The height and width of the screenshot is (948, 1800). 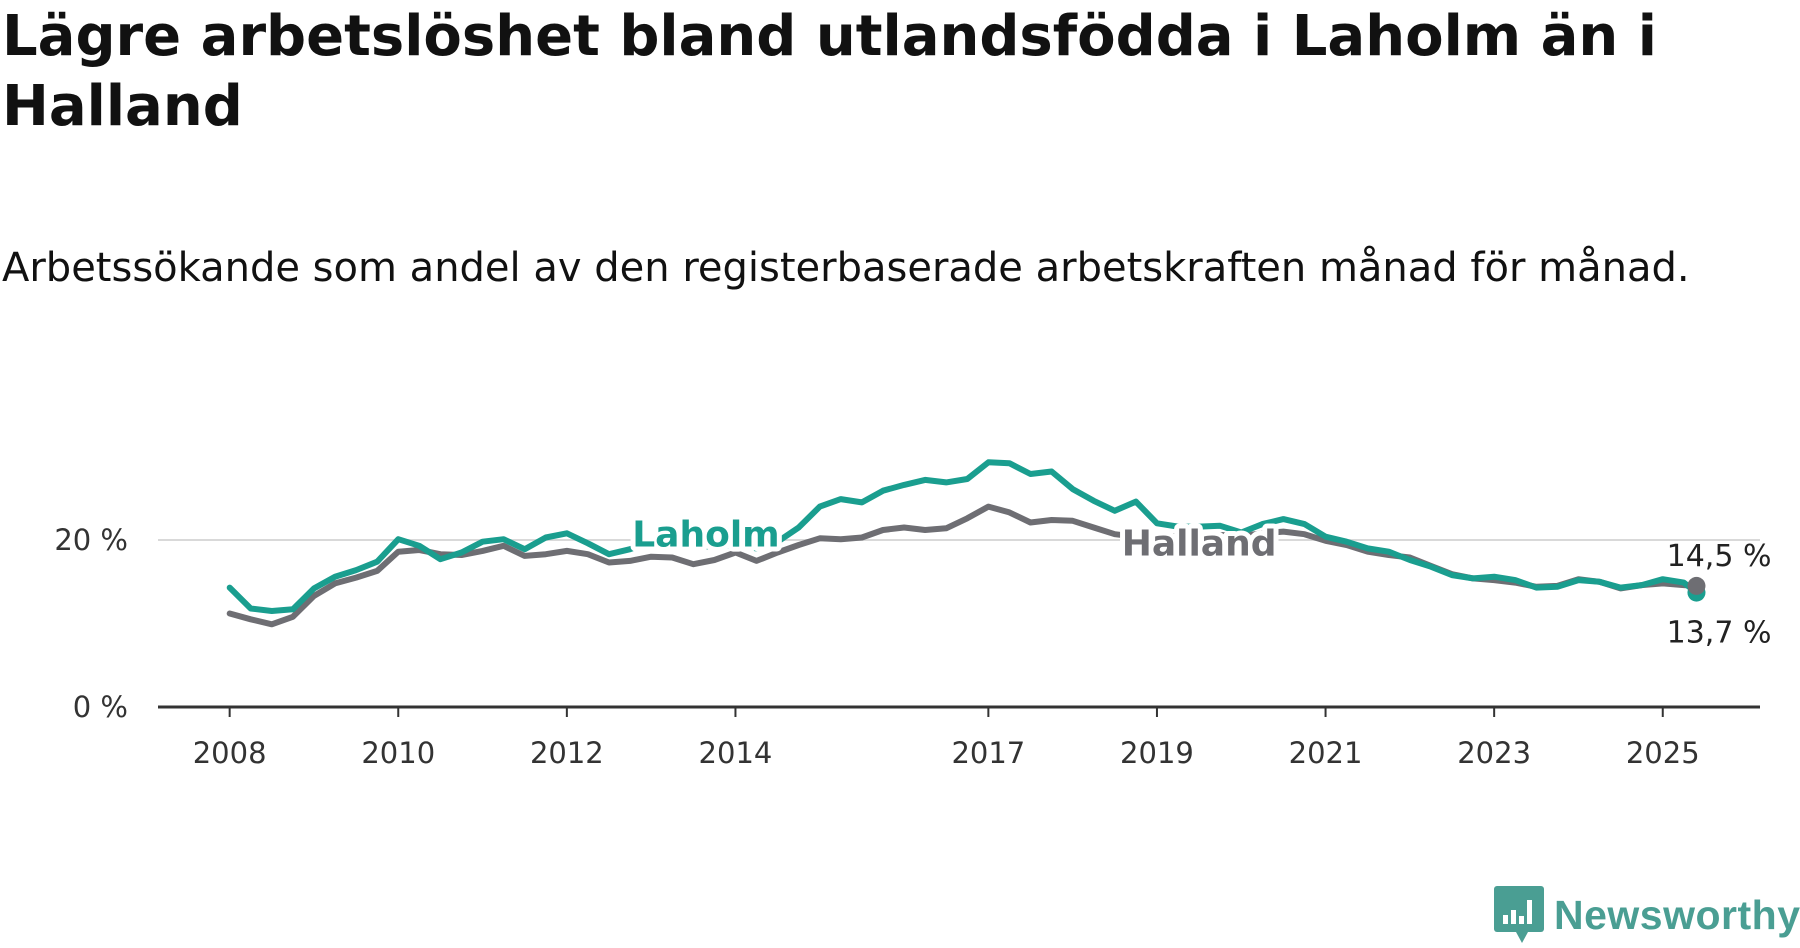 I want to click on end-point-halland, so click(x=1696, y=585).